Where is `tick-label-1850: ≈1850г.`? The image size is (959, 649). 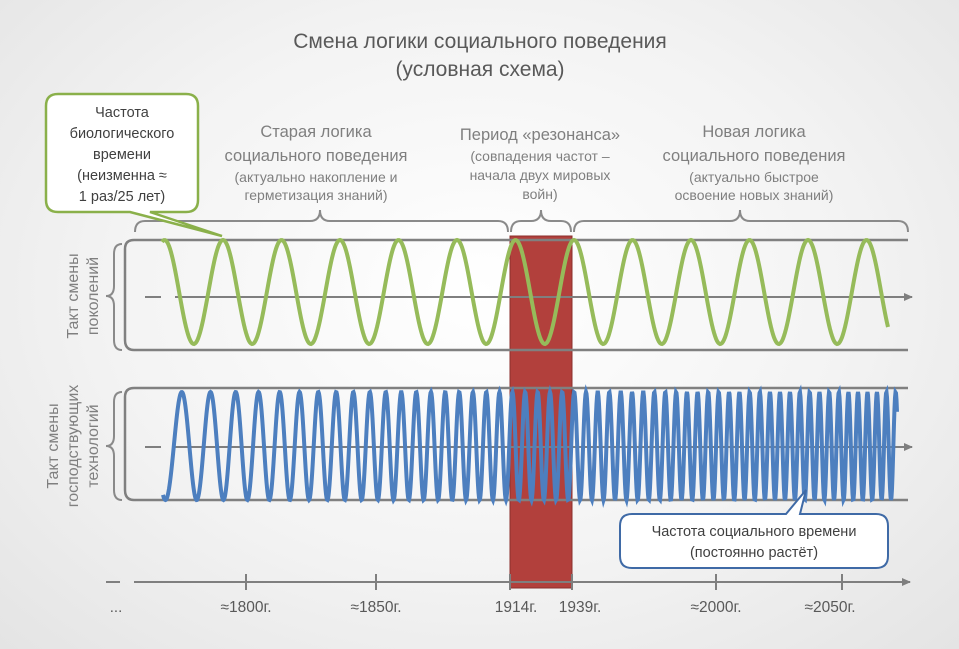 tick-label-1850: ≈1850г. is located at coordinates (375, 607).